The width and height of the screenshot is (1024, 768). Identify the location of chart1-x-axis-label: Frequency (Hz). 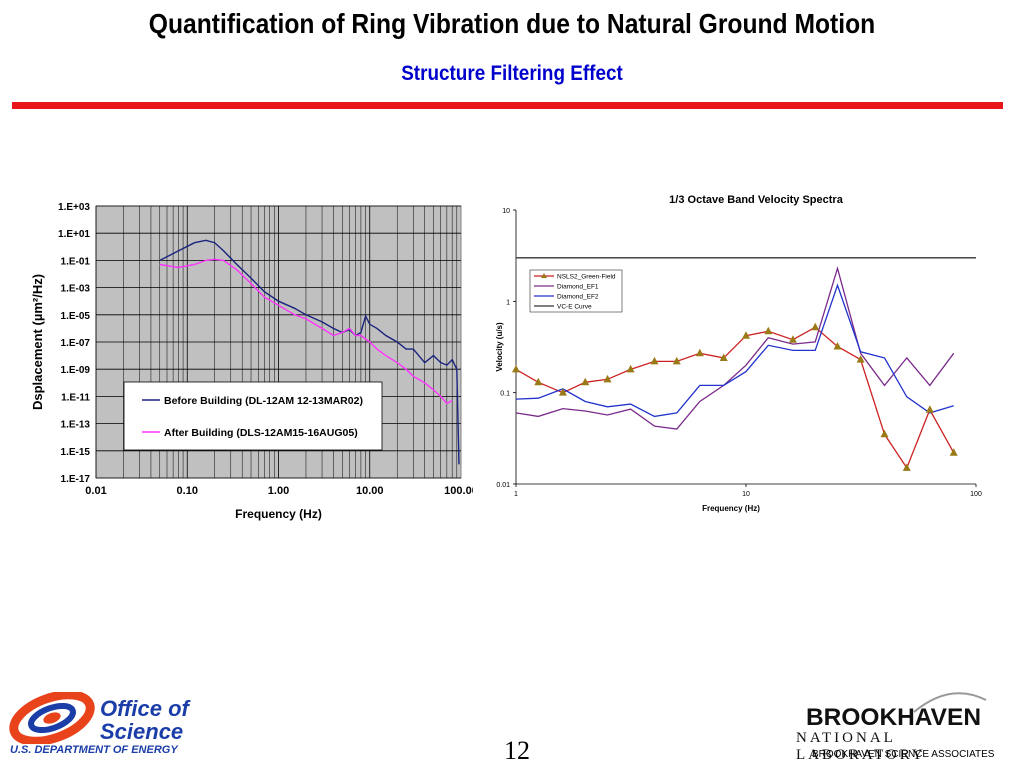
(278, 514).